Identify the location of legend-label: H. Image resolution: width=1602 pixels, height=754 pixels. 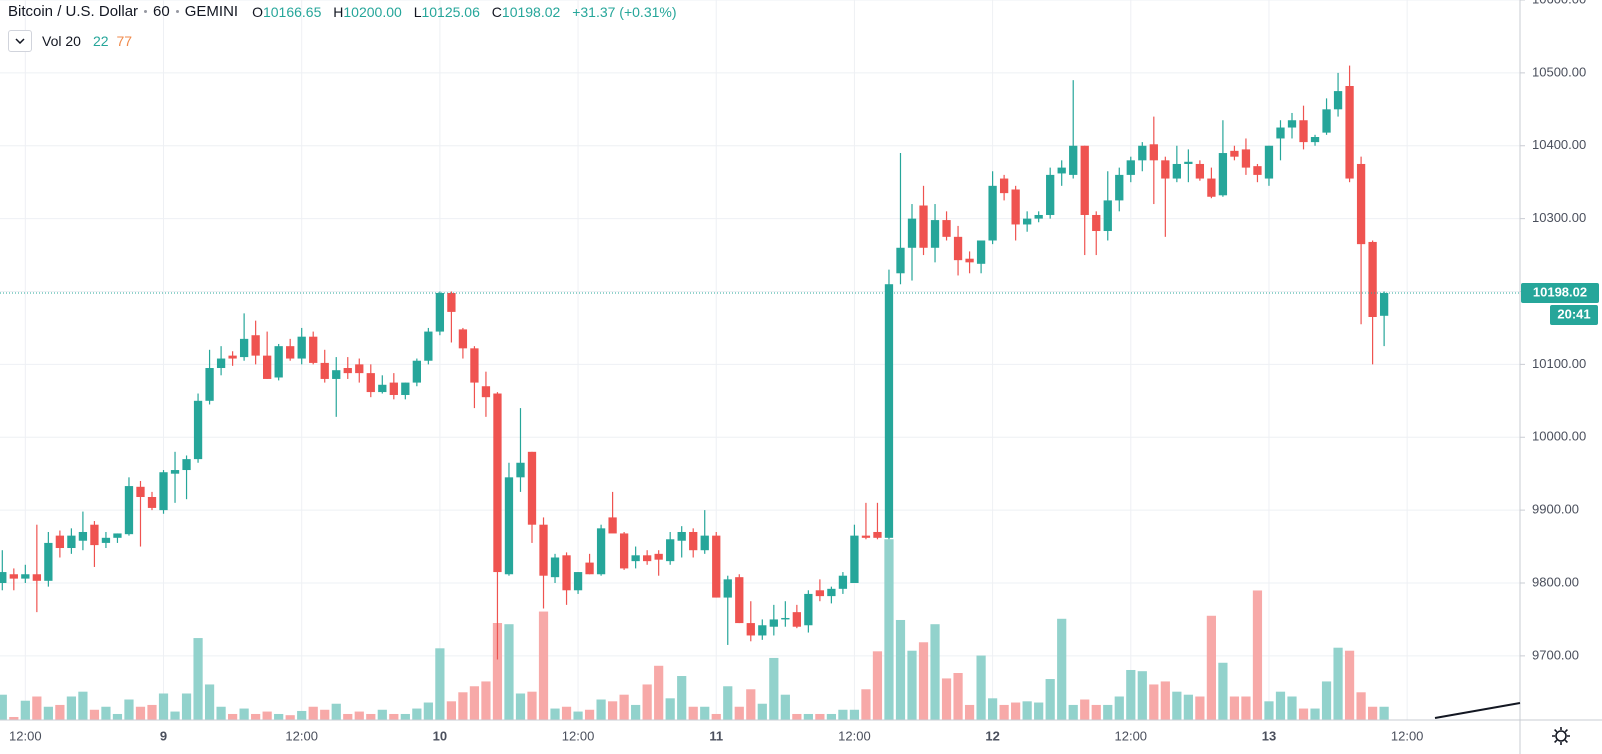
(338, 11).